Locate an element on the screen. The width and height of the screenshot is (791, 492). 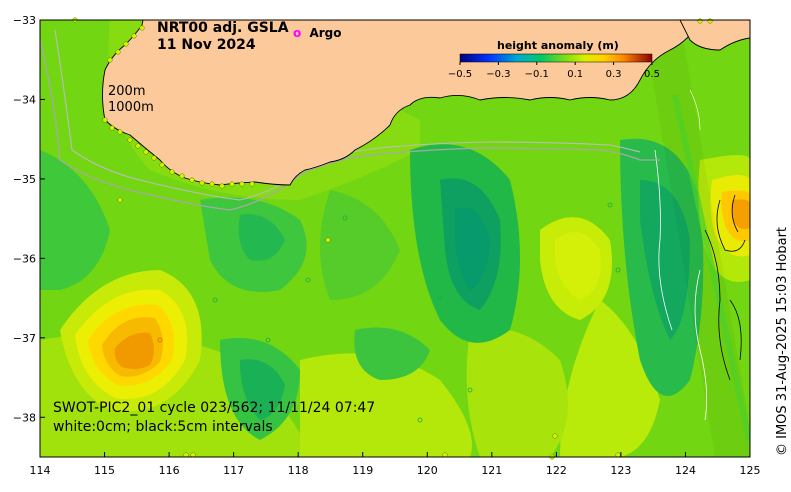
colorbar-tick-label: 0.3 is located at coordinates (614, 74).